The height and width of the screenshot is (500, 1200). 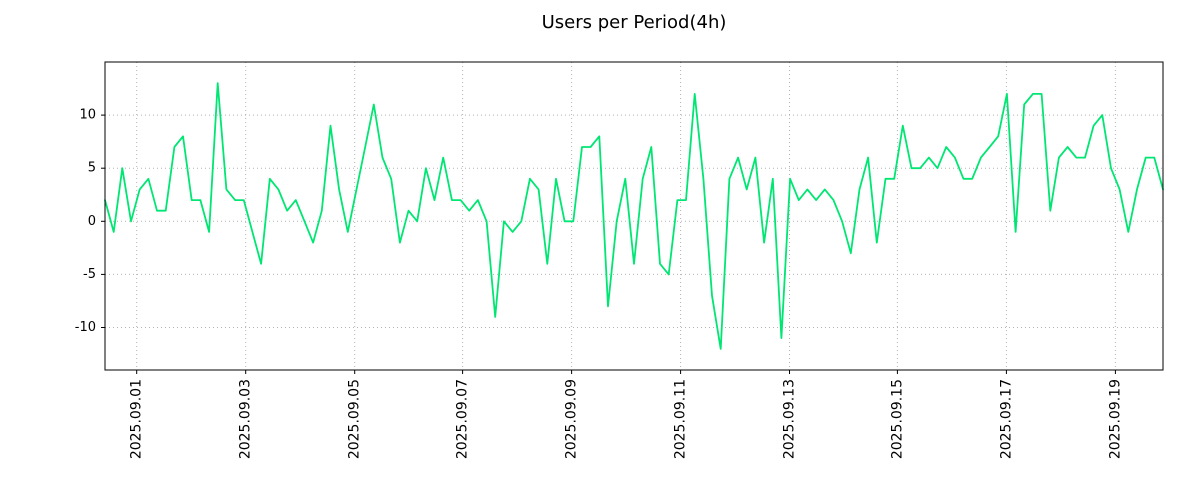 What do you see at coordinates (897, 419) in the screenshot?
I see `x-tick-label: 2025.09.15` at bounding box center [897, 419].